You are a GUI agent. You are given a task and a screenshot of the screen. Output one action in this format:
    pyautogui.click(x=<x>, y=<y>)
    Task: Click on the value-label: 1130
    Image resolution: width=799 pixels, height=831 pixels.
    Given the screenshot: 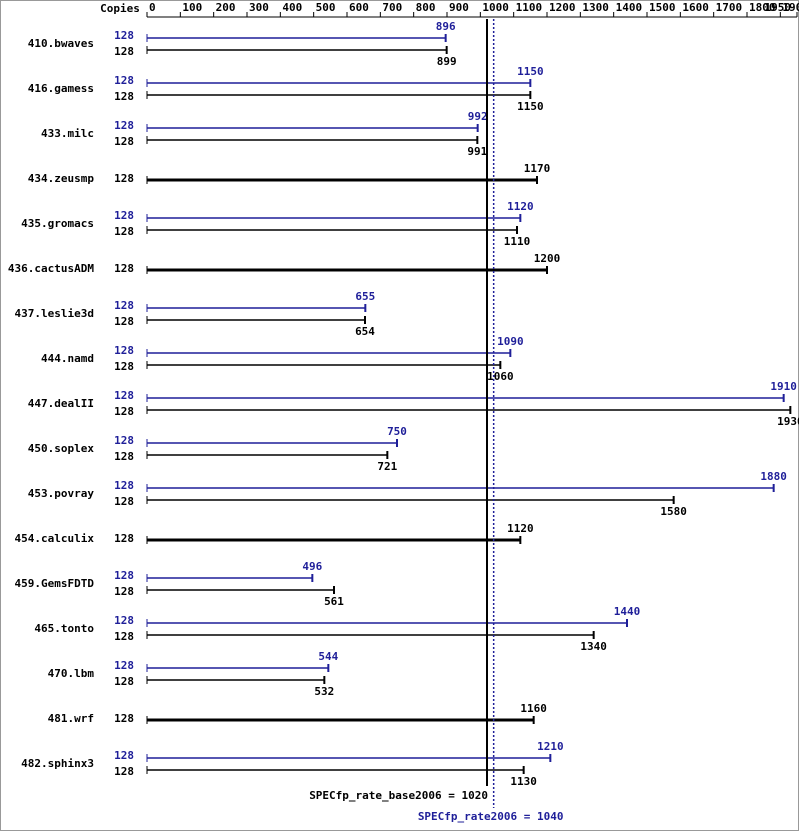 What is the action you would take?
    pyautogui.click(x=523, y=781)
    